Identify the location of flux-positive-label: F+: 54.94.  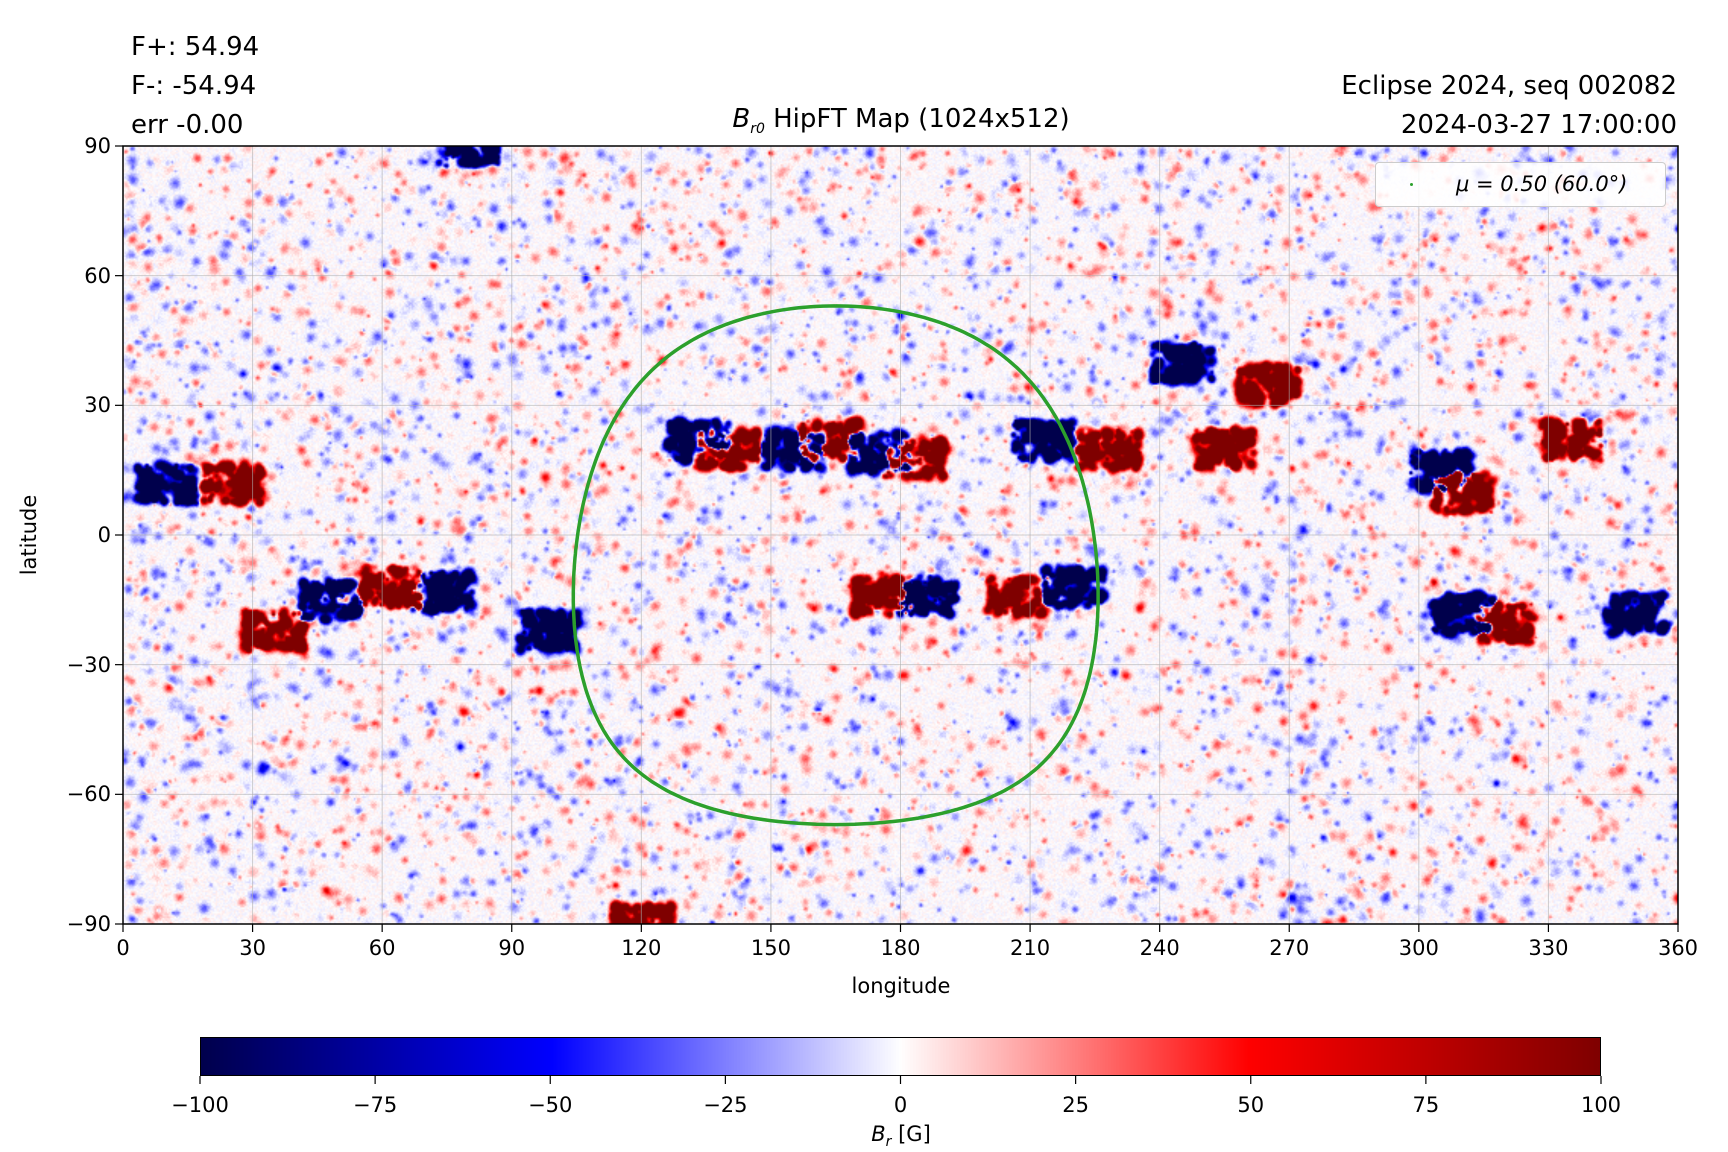
(195, 47).